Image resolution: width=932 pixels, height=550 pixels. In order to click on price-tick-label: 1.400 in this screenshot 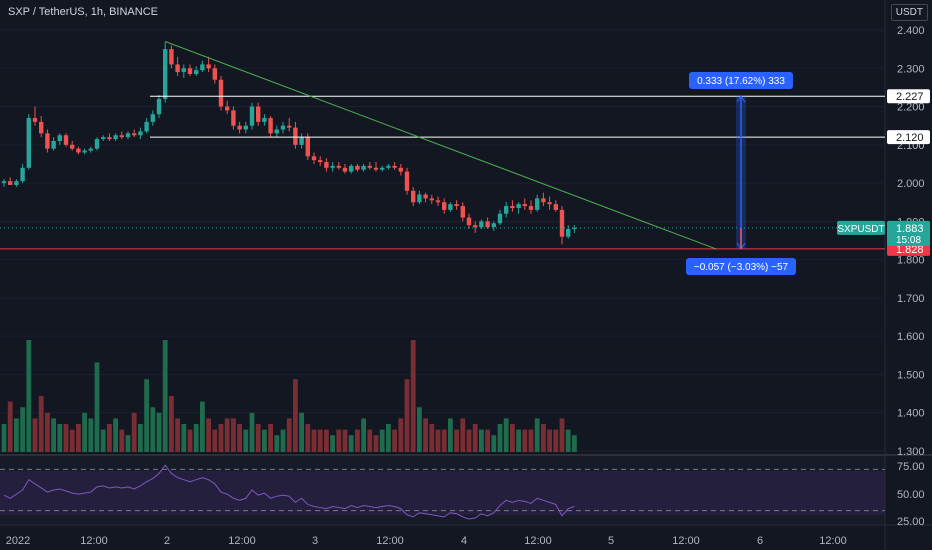, I will do `click(911, 414)`.